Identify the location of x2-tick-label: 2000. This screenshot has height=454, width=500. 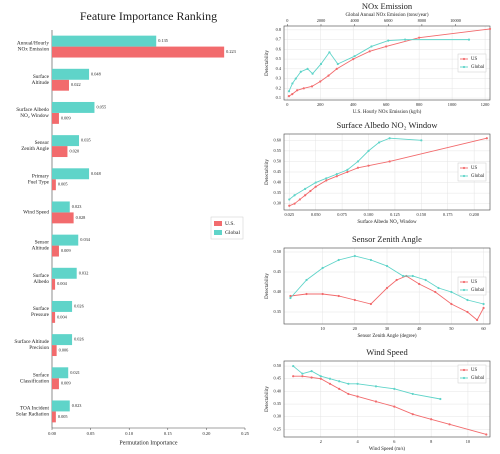
(321, 20).